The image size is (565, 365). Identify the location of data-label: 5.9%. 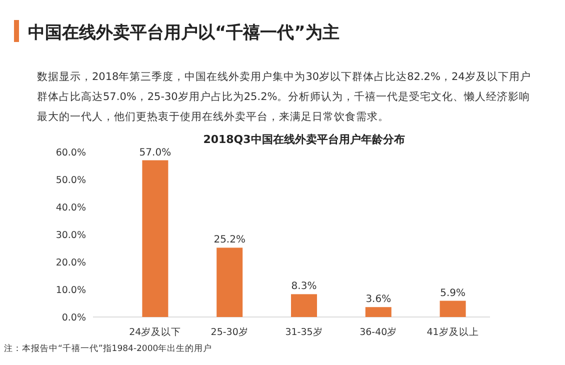
(453, 293).